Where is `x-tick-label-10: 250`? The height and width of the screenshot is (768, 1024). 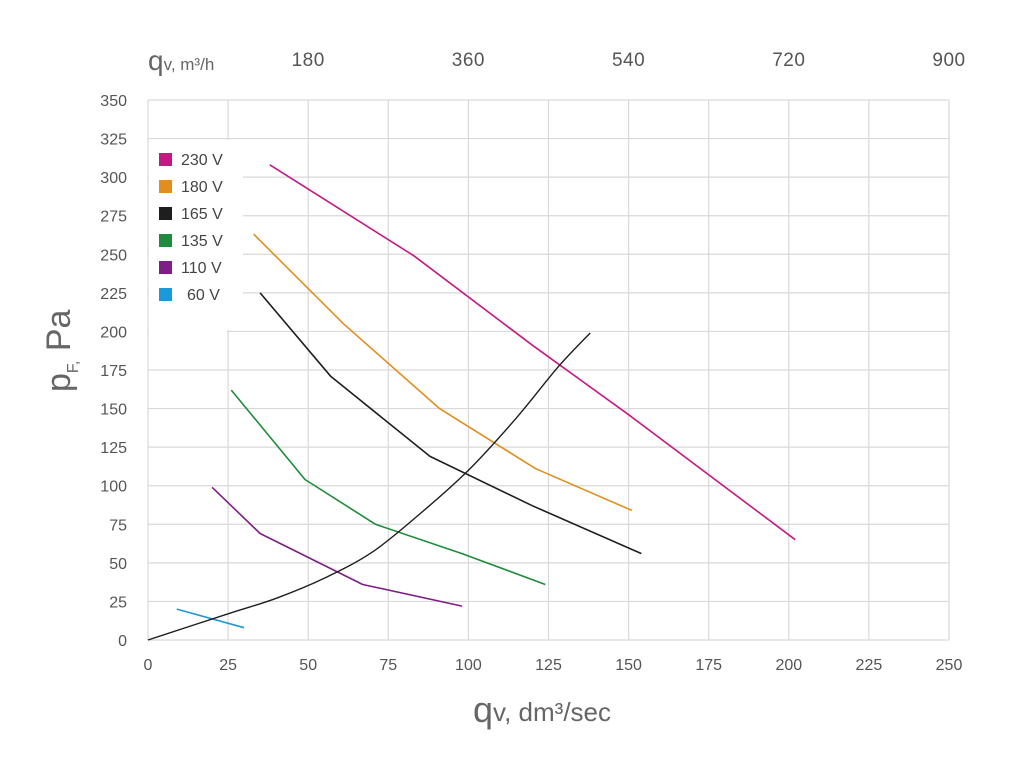 x-tick-label-10: 250 is located at coordinates (949, 665).